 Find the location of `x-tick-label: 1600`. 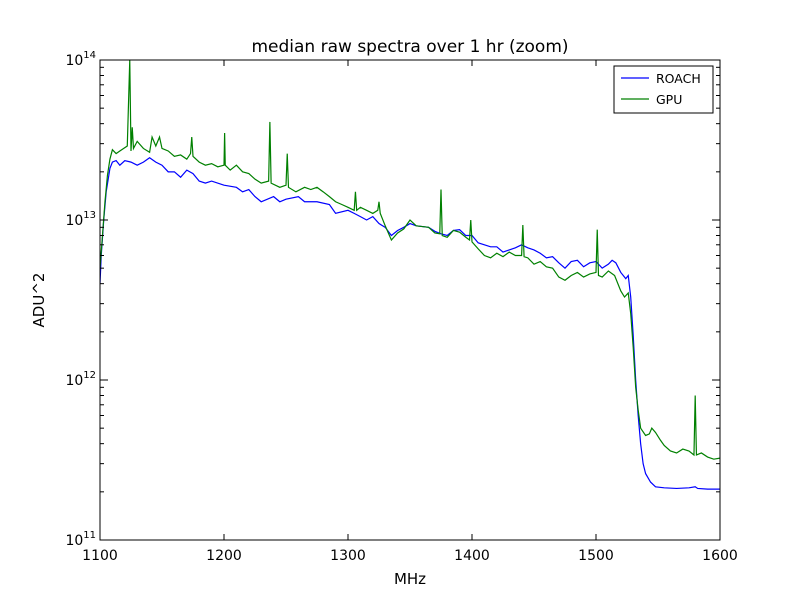

x-tick-label: 1600 is located at coordinates (720, 556).